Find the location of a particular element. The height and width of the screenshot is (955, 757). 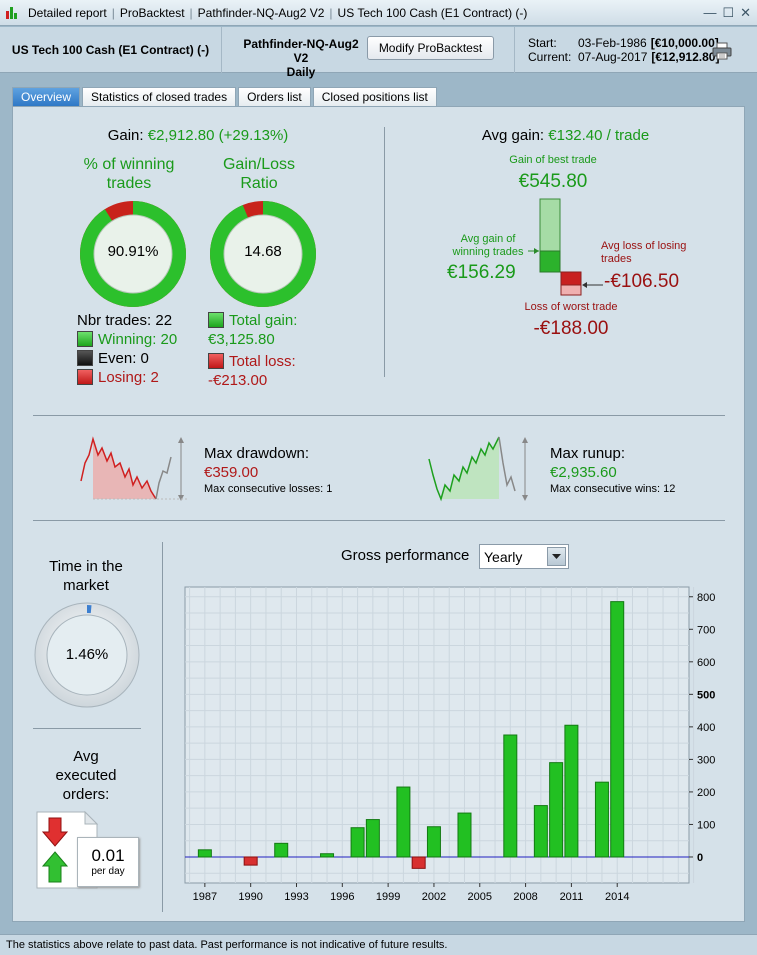

current-date: 07-Aug-2017 is located at coordinates (613, 57).